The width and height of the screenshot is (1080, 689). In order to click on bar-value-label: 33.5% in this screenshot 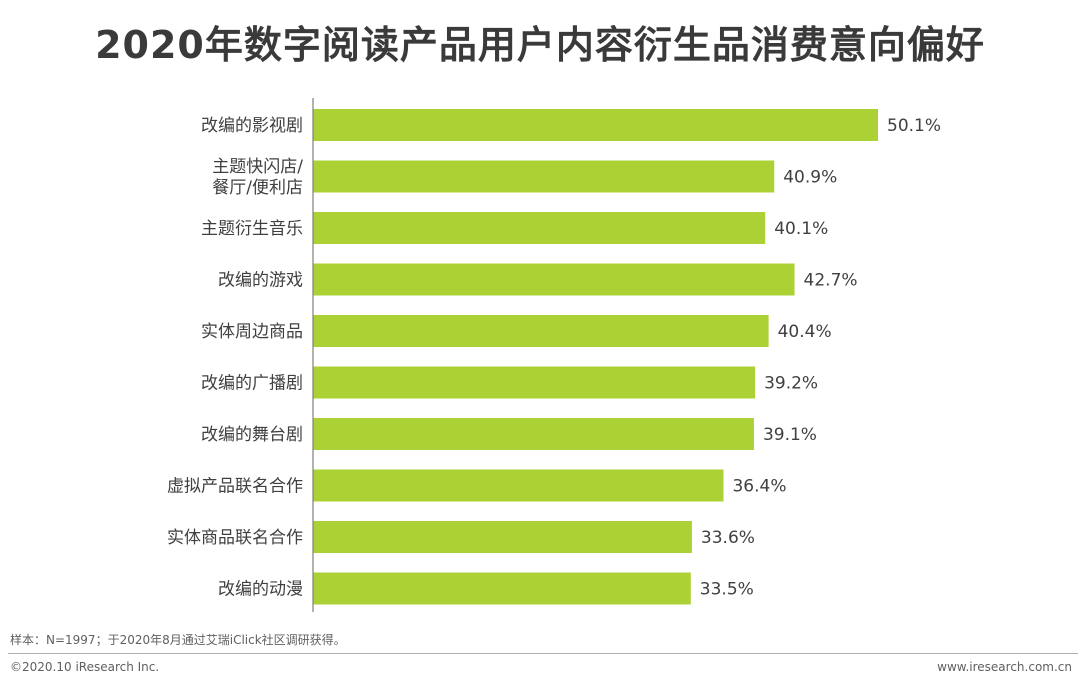, I will do `click(727, 590)`.